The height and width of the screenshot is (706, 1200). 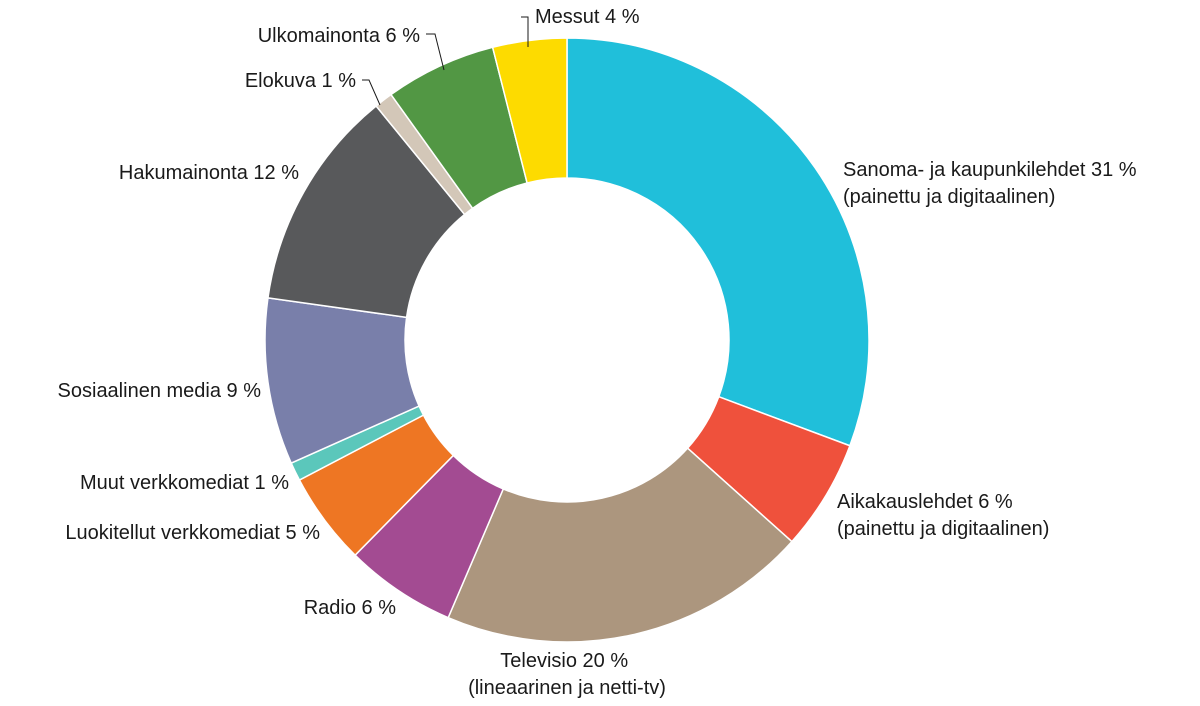 I want to click on label-radio: Radio 6 %, so click(x=350, y=608).